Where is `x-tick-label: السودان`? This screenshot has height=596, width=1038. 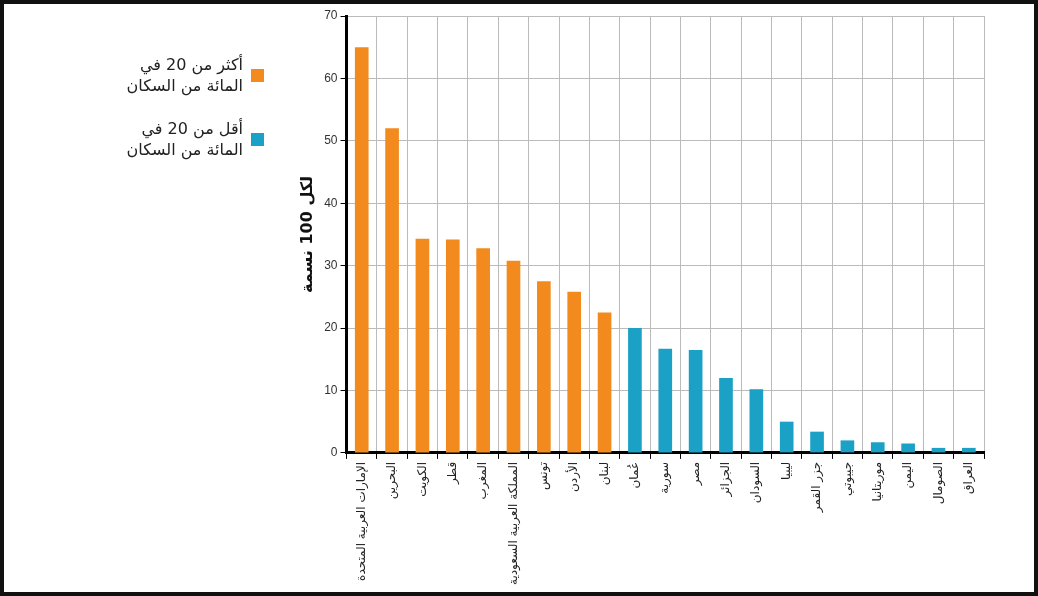 x-tick-label: السودان is located at coordinates (756, 482).